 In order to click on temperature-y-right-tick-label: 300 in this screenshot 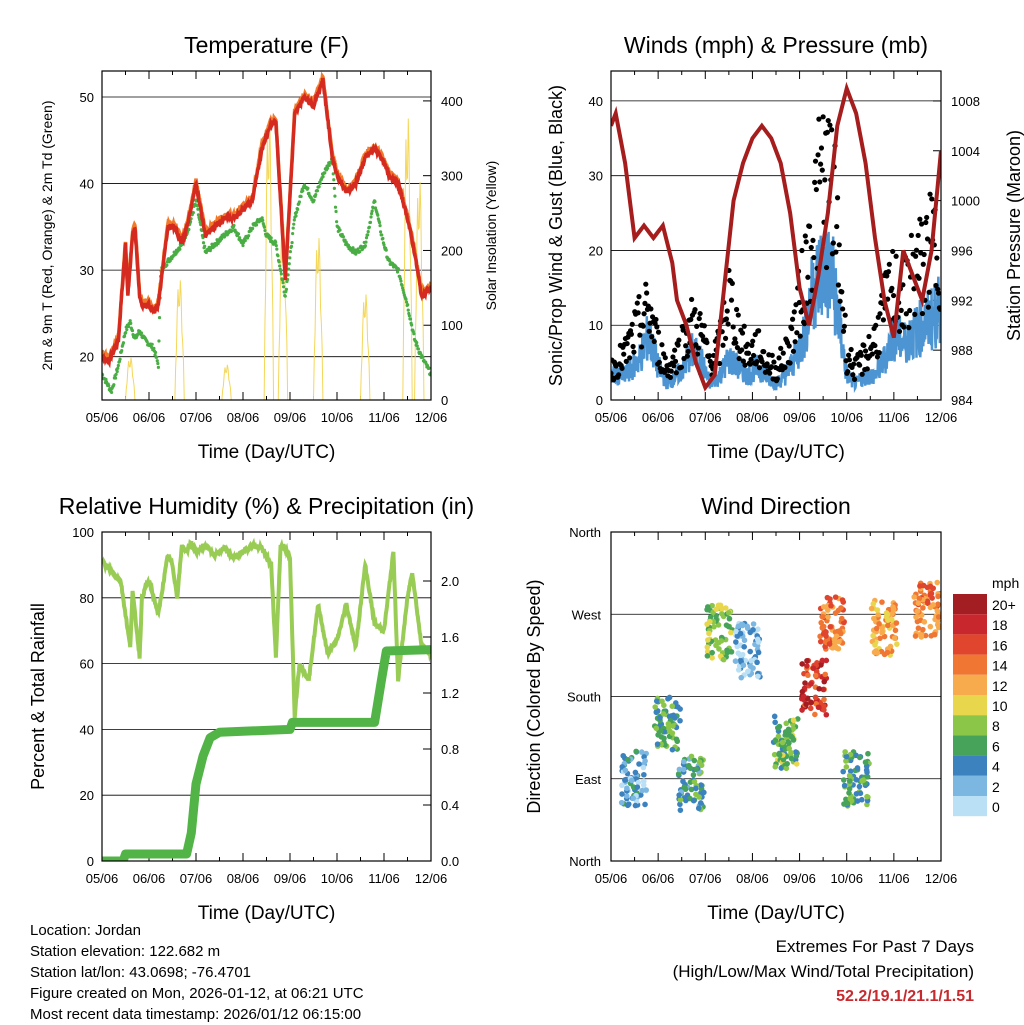, I will do `click(452, 176)`.